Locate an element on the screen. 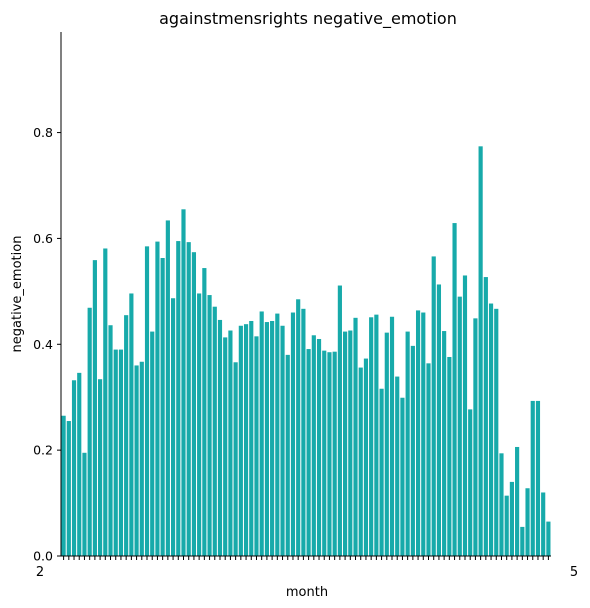 The height and width of the screenshot is (608, 590). y-axis-ticks: 0.0 0.2 0.4 0.6 0.8 is located at coordinates (47, 344).